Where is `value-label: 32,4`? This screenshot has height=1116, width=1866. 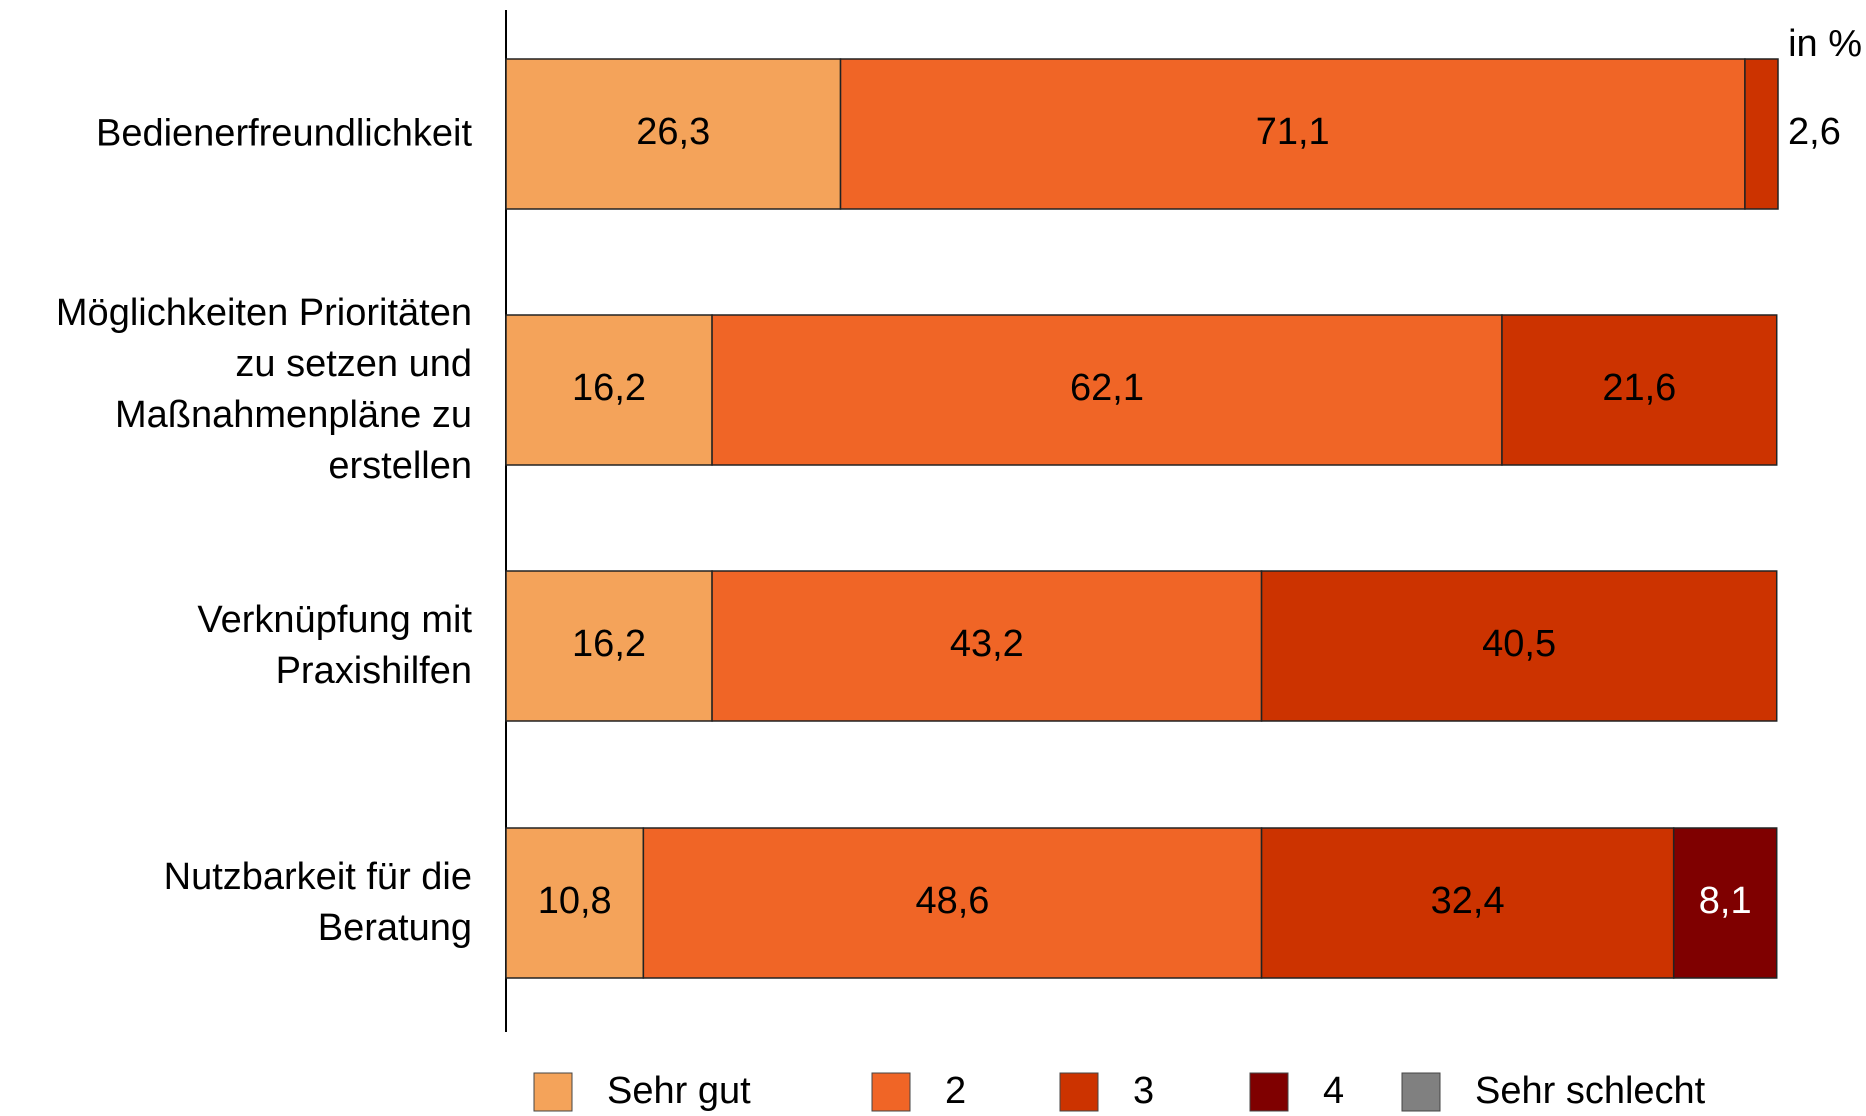 value-label: 32,4 is located at coordinates (1468, 901).